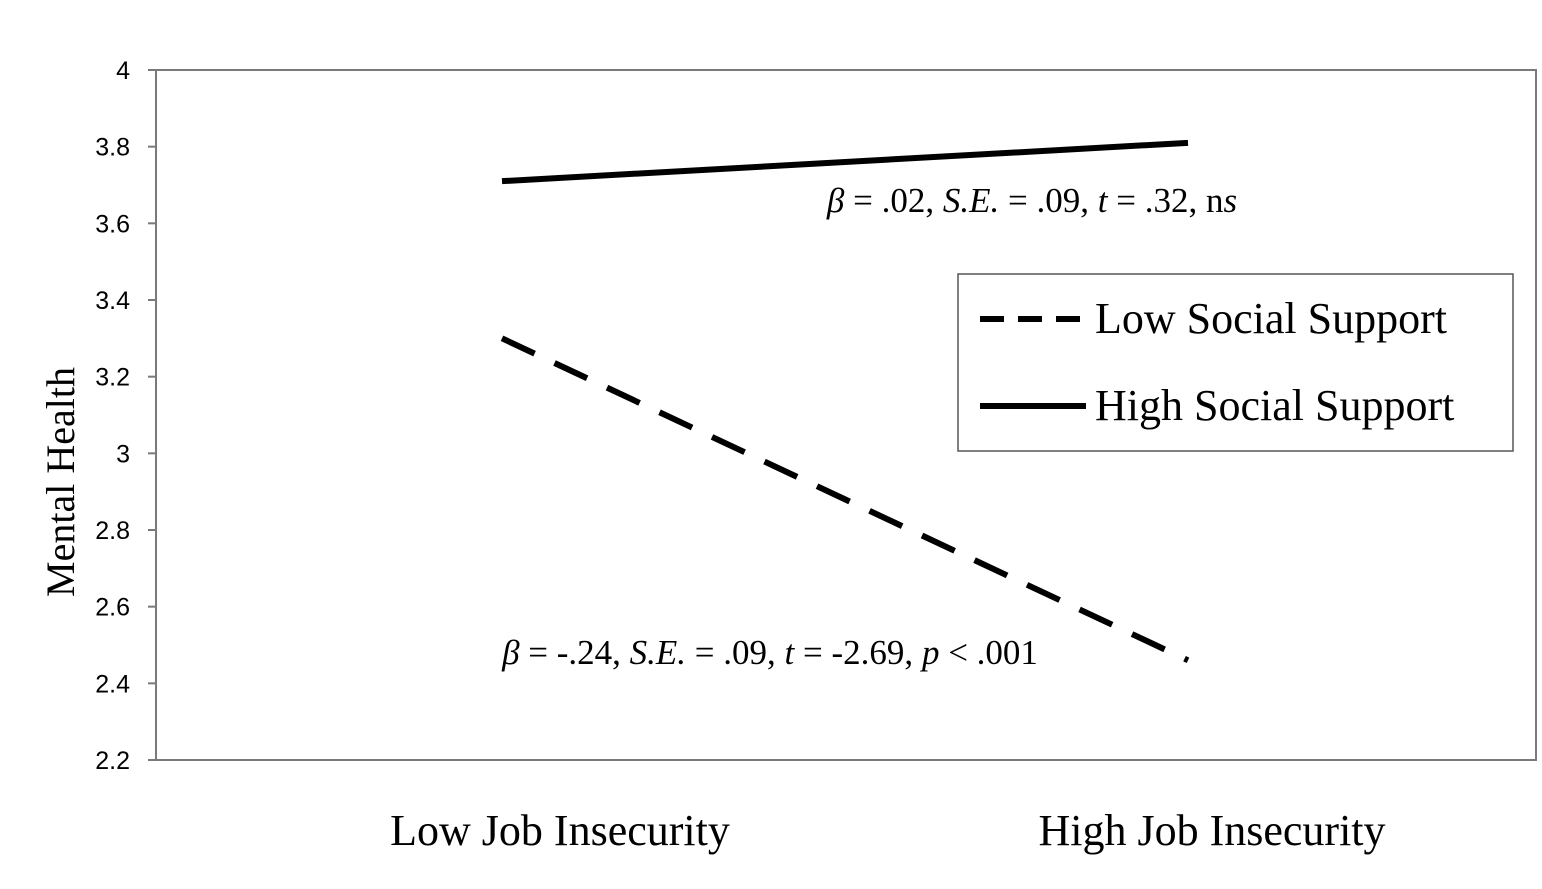 This screenshot has height=889, width=1542. I want to click on y-axis-label: Mental Health, so click(60, 482).